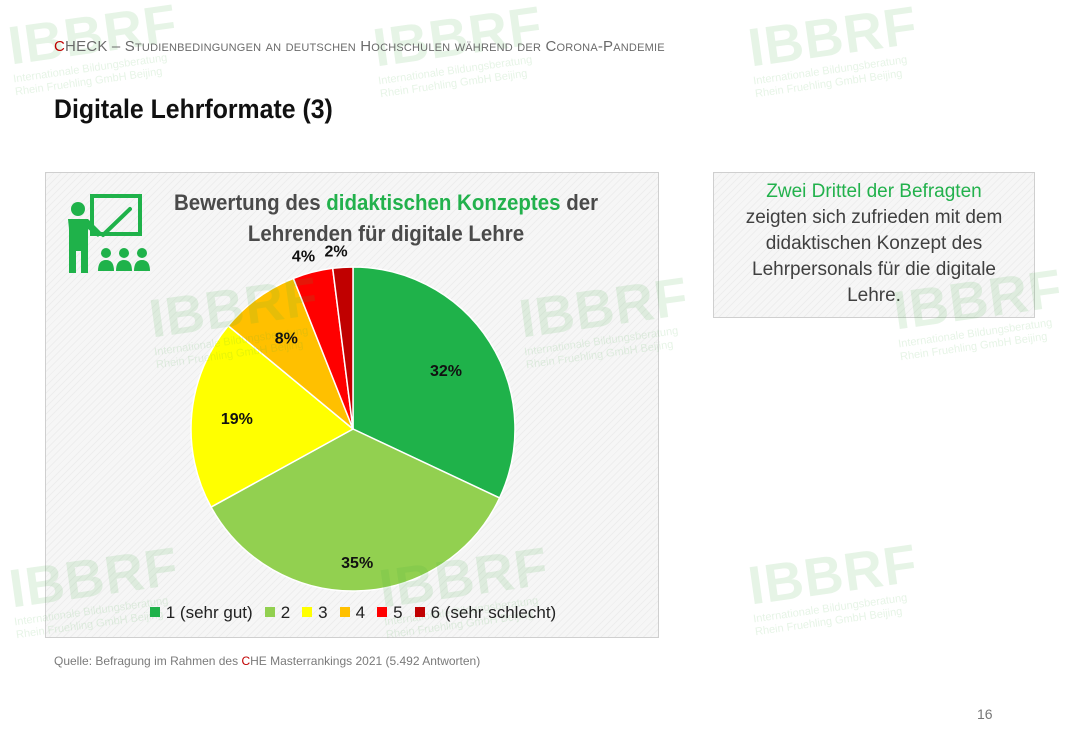 The height and width of the screenshot is (748, 1080). Describe the element at coordinates (357, 563) in the screenshot. I see `pie-label-2: 35%` at that location.